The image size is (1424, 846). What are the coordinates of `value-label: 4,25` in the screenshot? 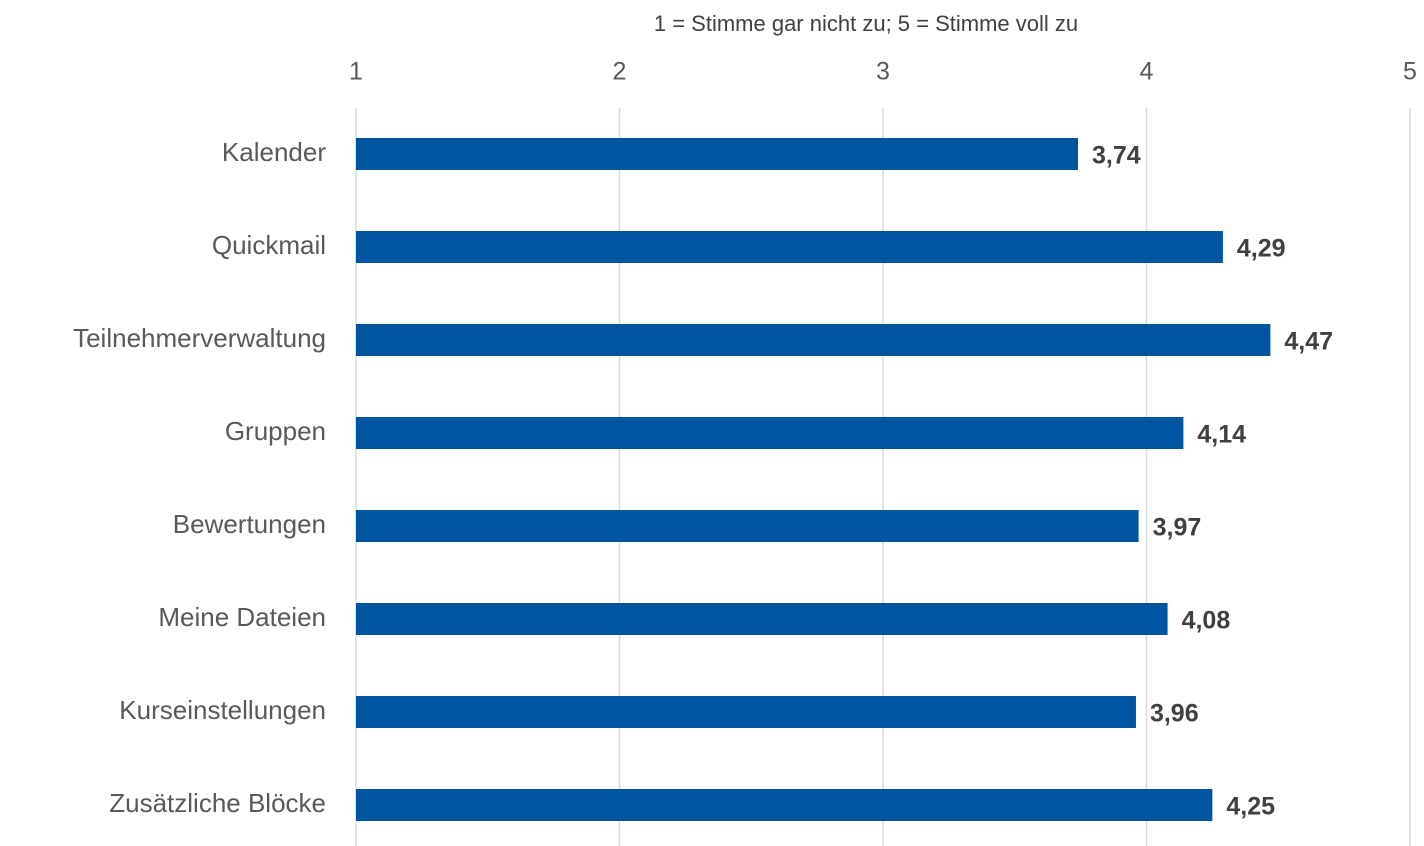 It's located at (1250, 807).